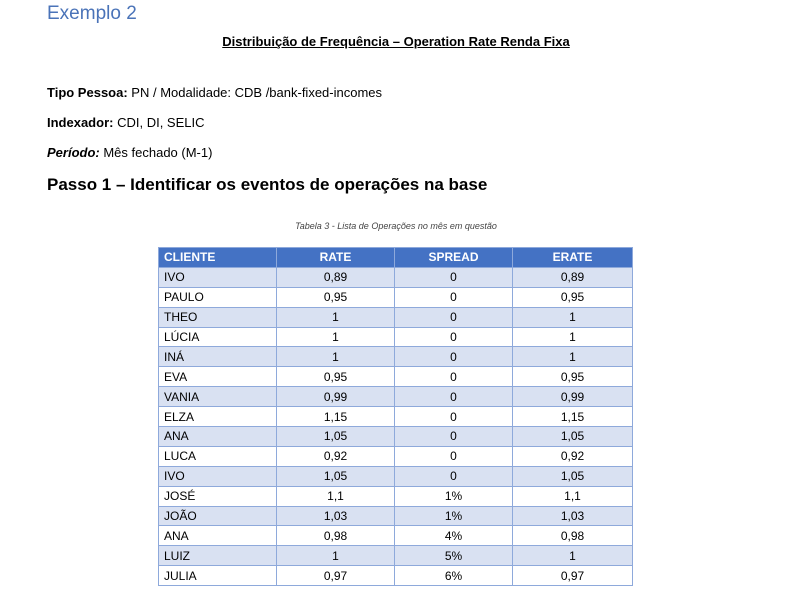  Describe the element at coordinates (217, 496) in the screenshot. I see `cell-cliente: JOSÉ` at that location.